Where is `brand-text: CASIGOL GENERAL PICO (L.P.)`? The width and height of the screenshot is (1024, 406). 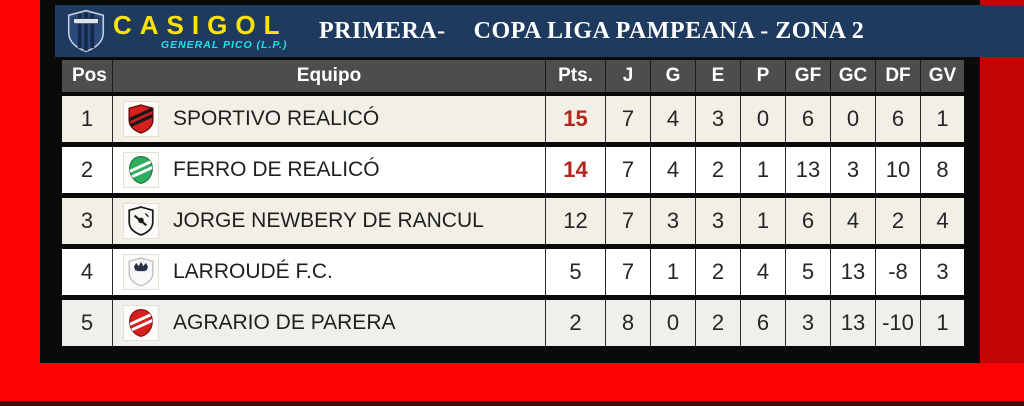 brand-text: CASIGOL GENERAL PICO (L.P.) is located at coordinates (200, 31).